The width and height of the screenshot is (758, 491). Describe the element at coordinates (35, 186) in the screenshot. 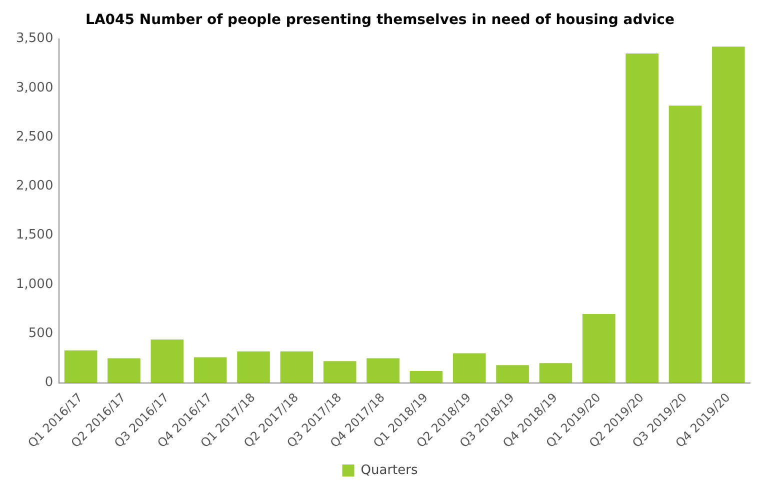

I see `y-tick-label: 2,000` at that location.